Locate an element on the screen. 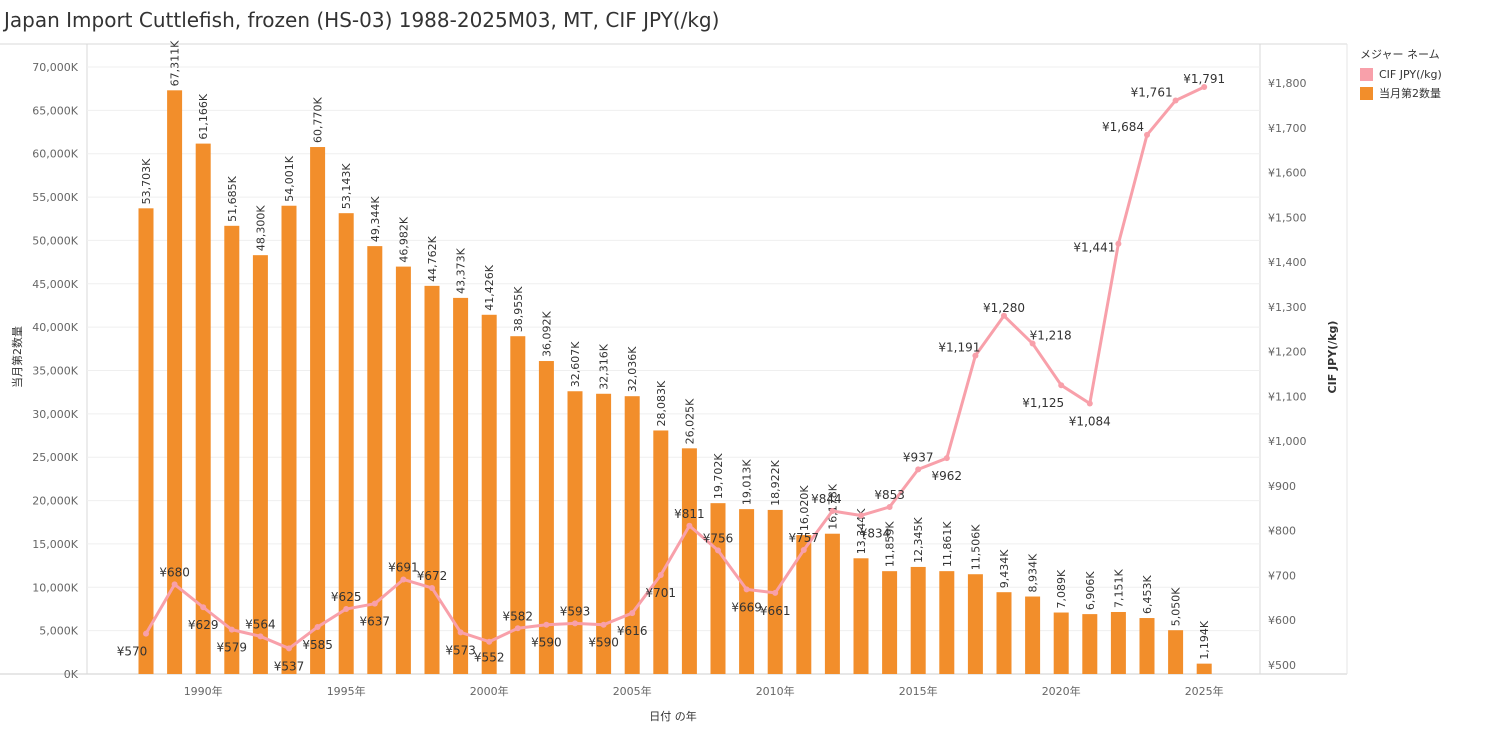 Image resolution: width=1499 pixels, height=732 pixels. legend-item-price: CIF JPY(/kg) is located at coordinates (1401, 74).